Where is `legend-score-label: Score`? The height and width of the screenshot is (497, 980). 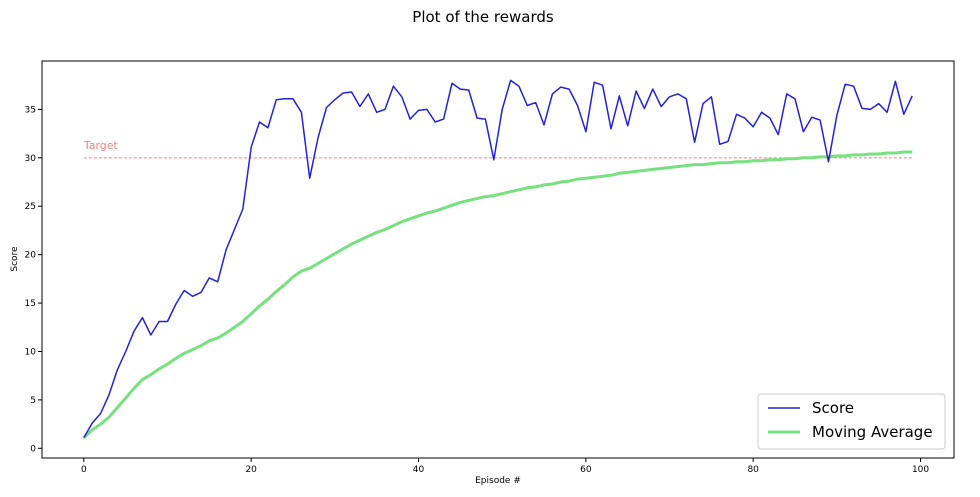 legend-score-label: Score is located at coordinates (833, 408).